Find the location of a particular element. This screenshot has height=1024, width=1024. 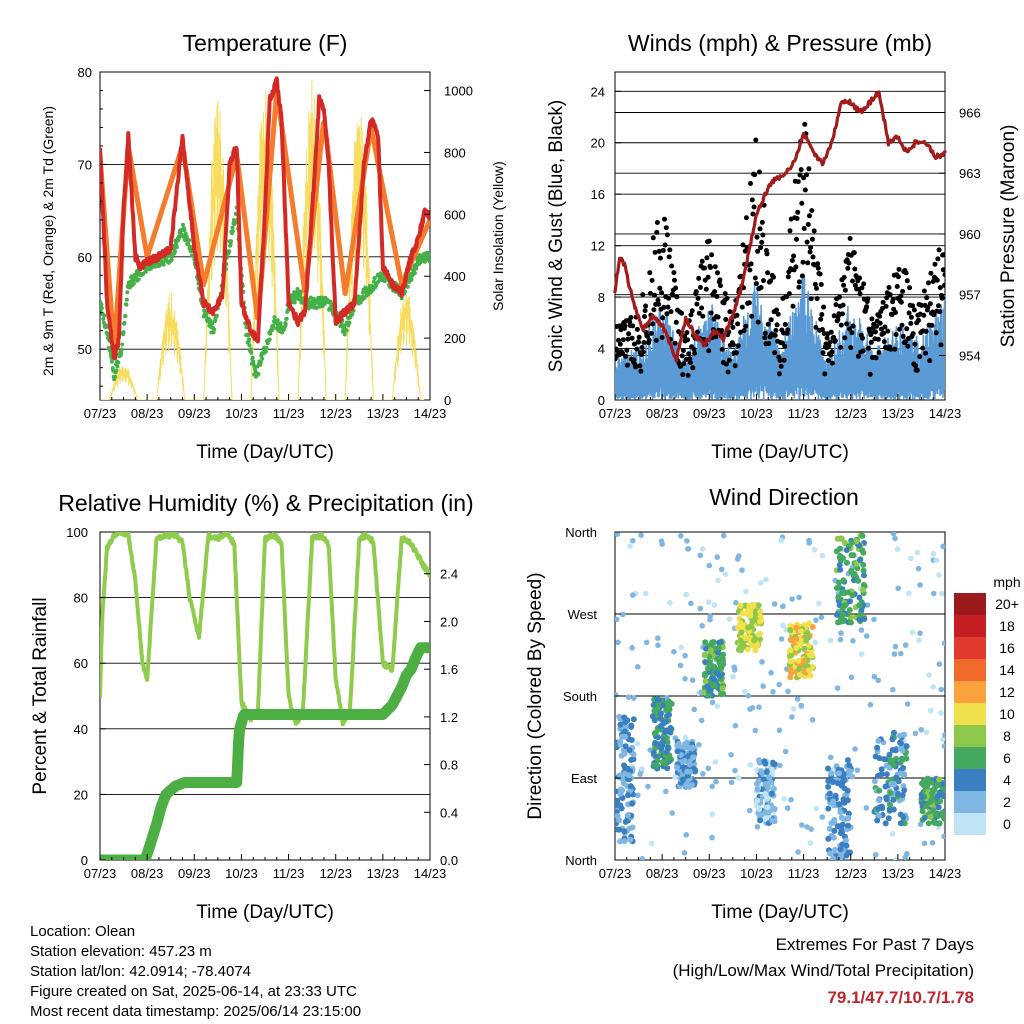

solar-y2-tick-label: 800 is located at coordinates (455, 152).